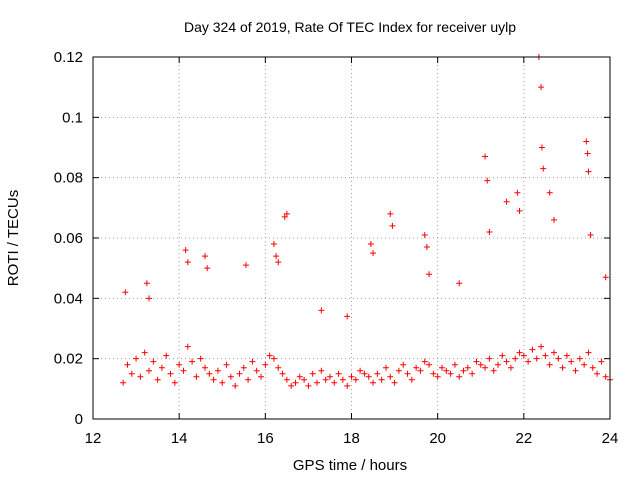  What do you see at coordinates (265, 438) in the screenshot?
I see `x-tick-label: 16` at bounding box center [265, 438].